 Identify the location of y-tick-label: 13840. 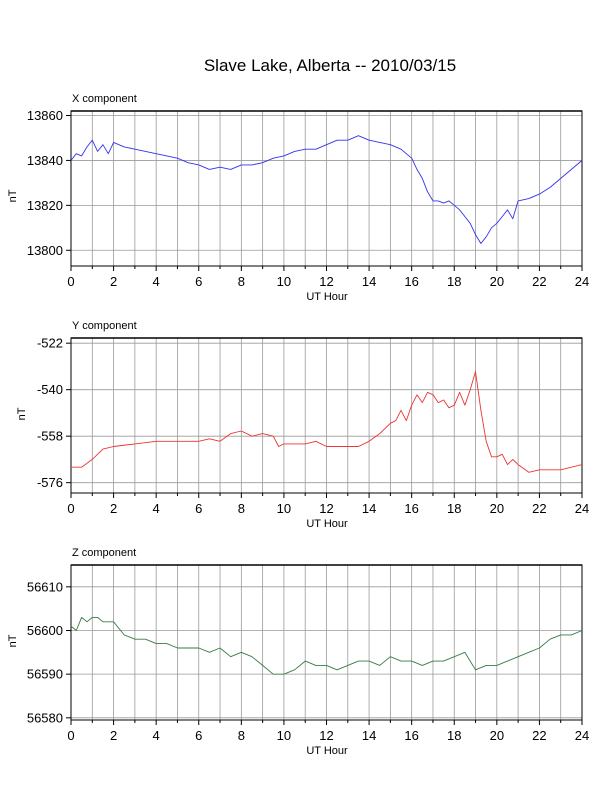
(45, 160).